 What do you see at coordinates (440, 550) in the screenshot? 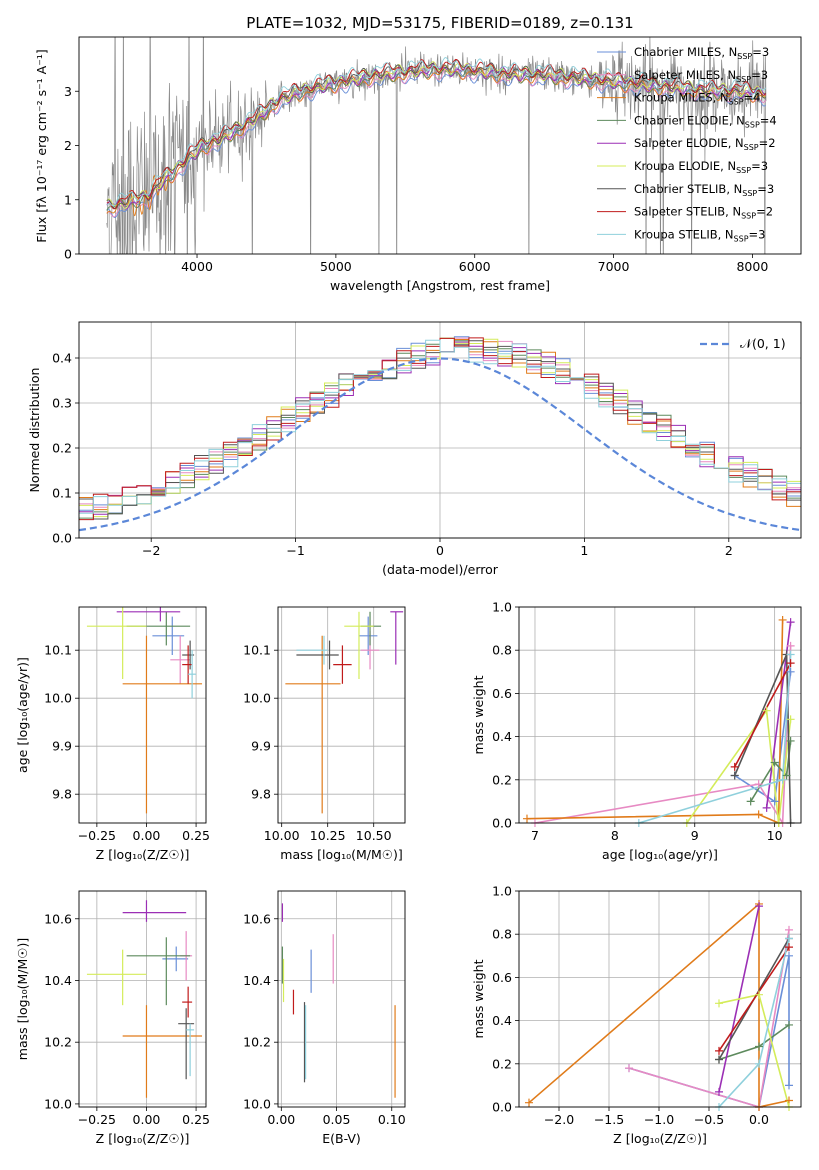
I see `x-tick-label: 0` at bounding box center [440, 550].